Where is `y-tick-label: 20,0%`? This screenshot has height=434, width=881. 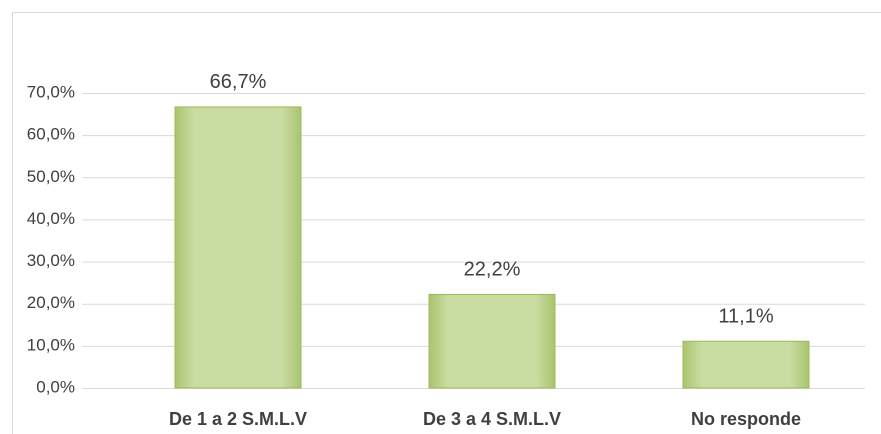 y-tick-label: 20,0% is located at coordinates (51, 302).